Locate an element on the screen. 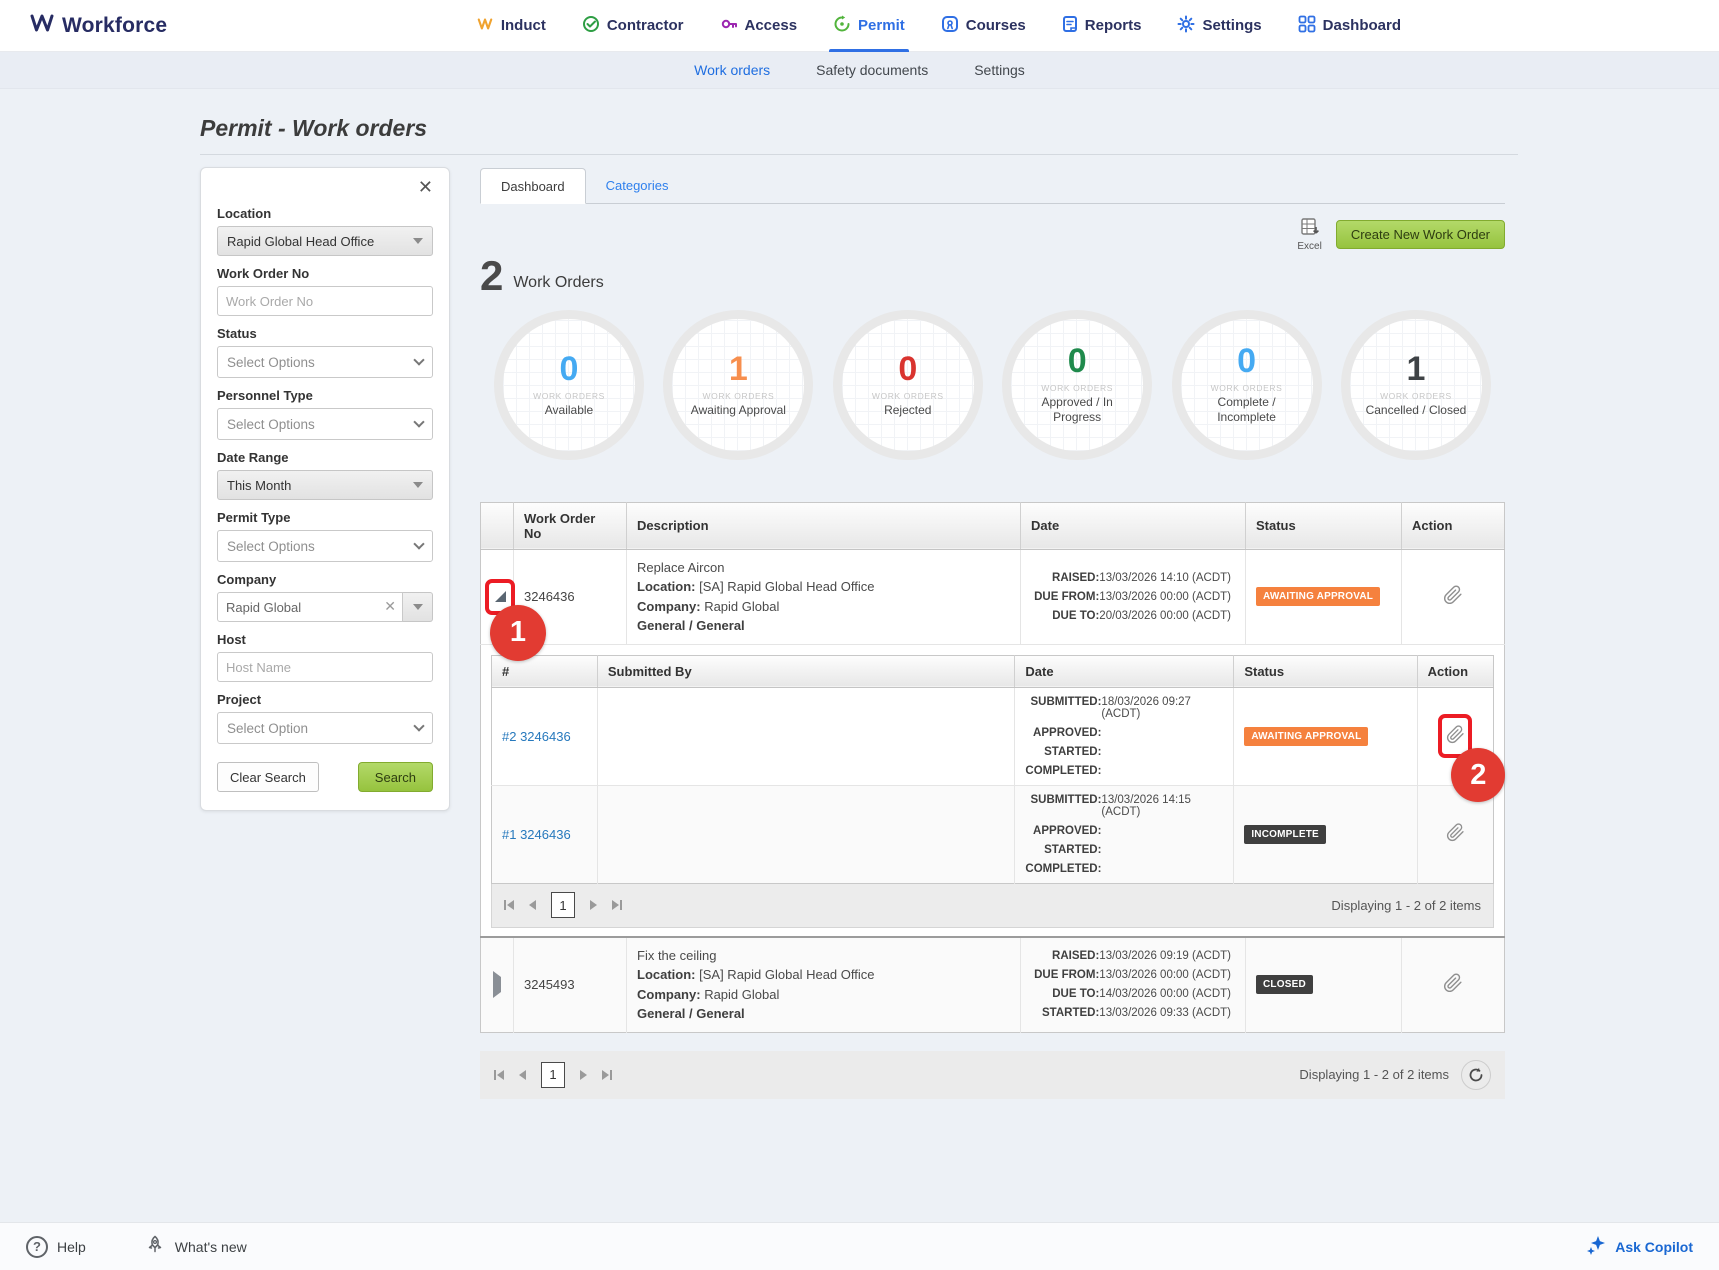 The image size is (1719, 1270). count-label: Work Orders is located at coordinates (558, 282).